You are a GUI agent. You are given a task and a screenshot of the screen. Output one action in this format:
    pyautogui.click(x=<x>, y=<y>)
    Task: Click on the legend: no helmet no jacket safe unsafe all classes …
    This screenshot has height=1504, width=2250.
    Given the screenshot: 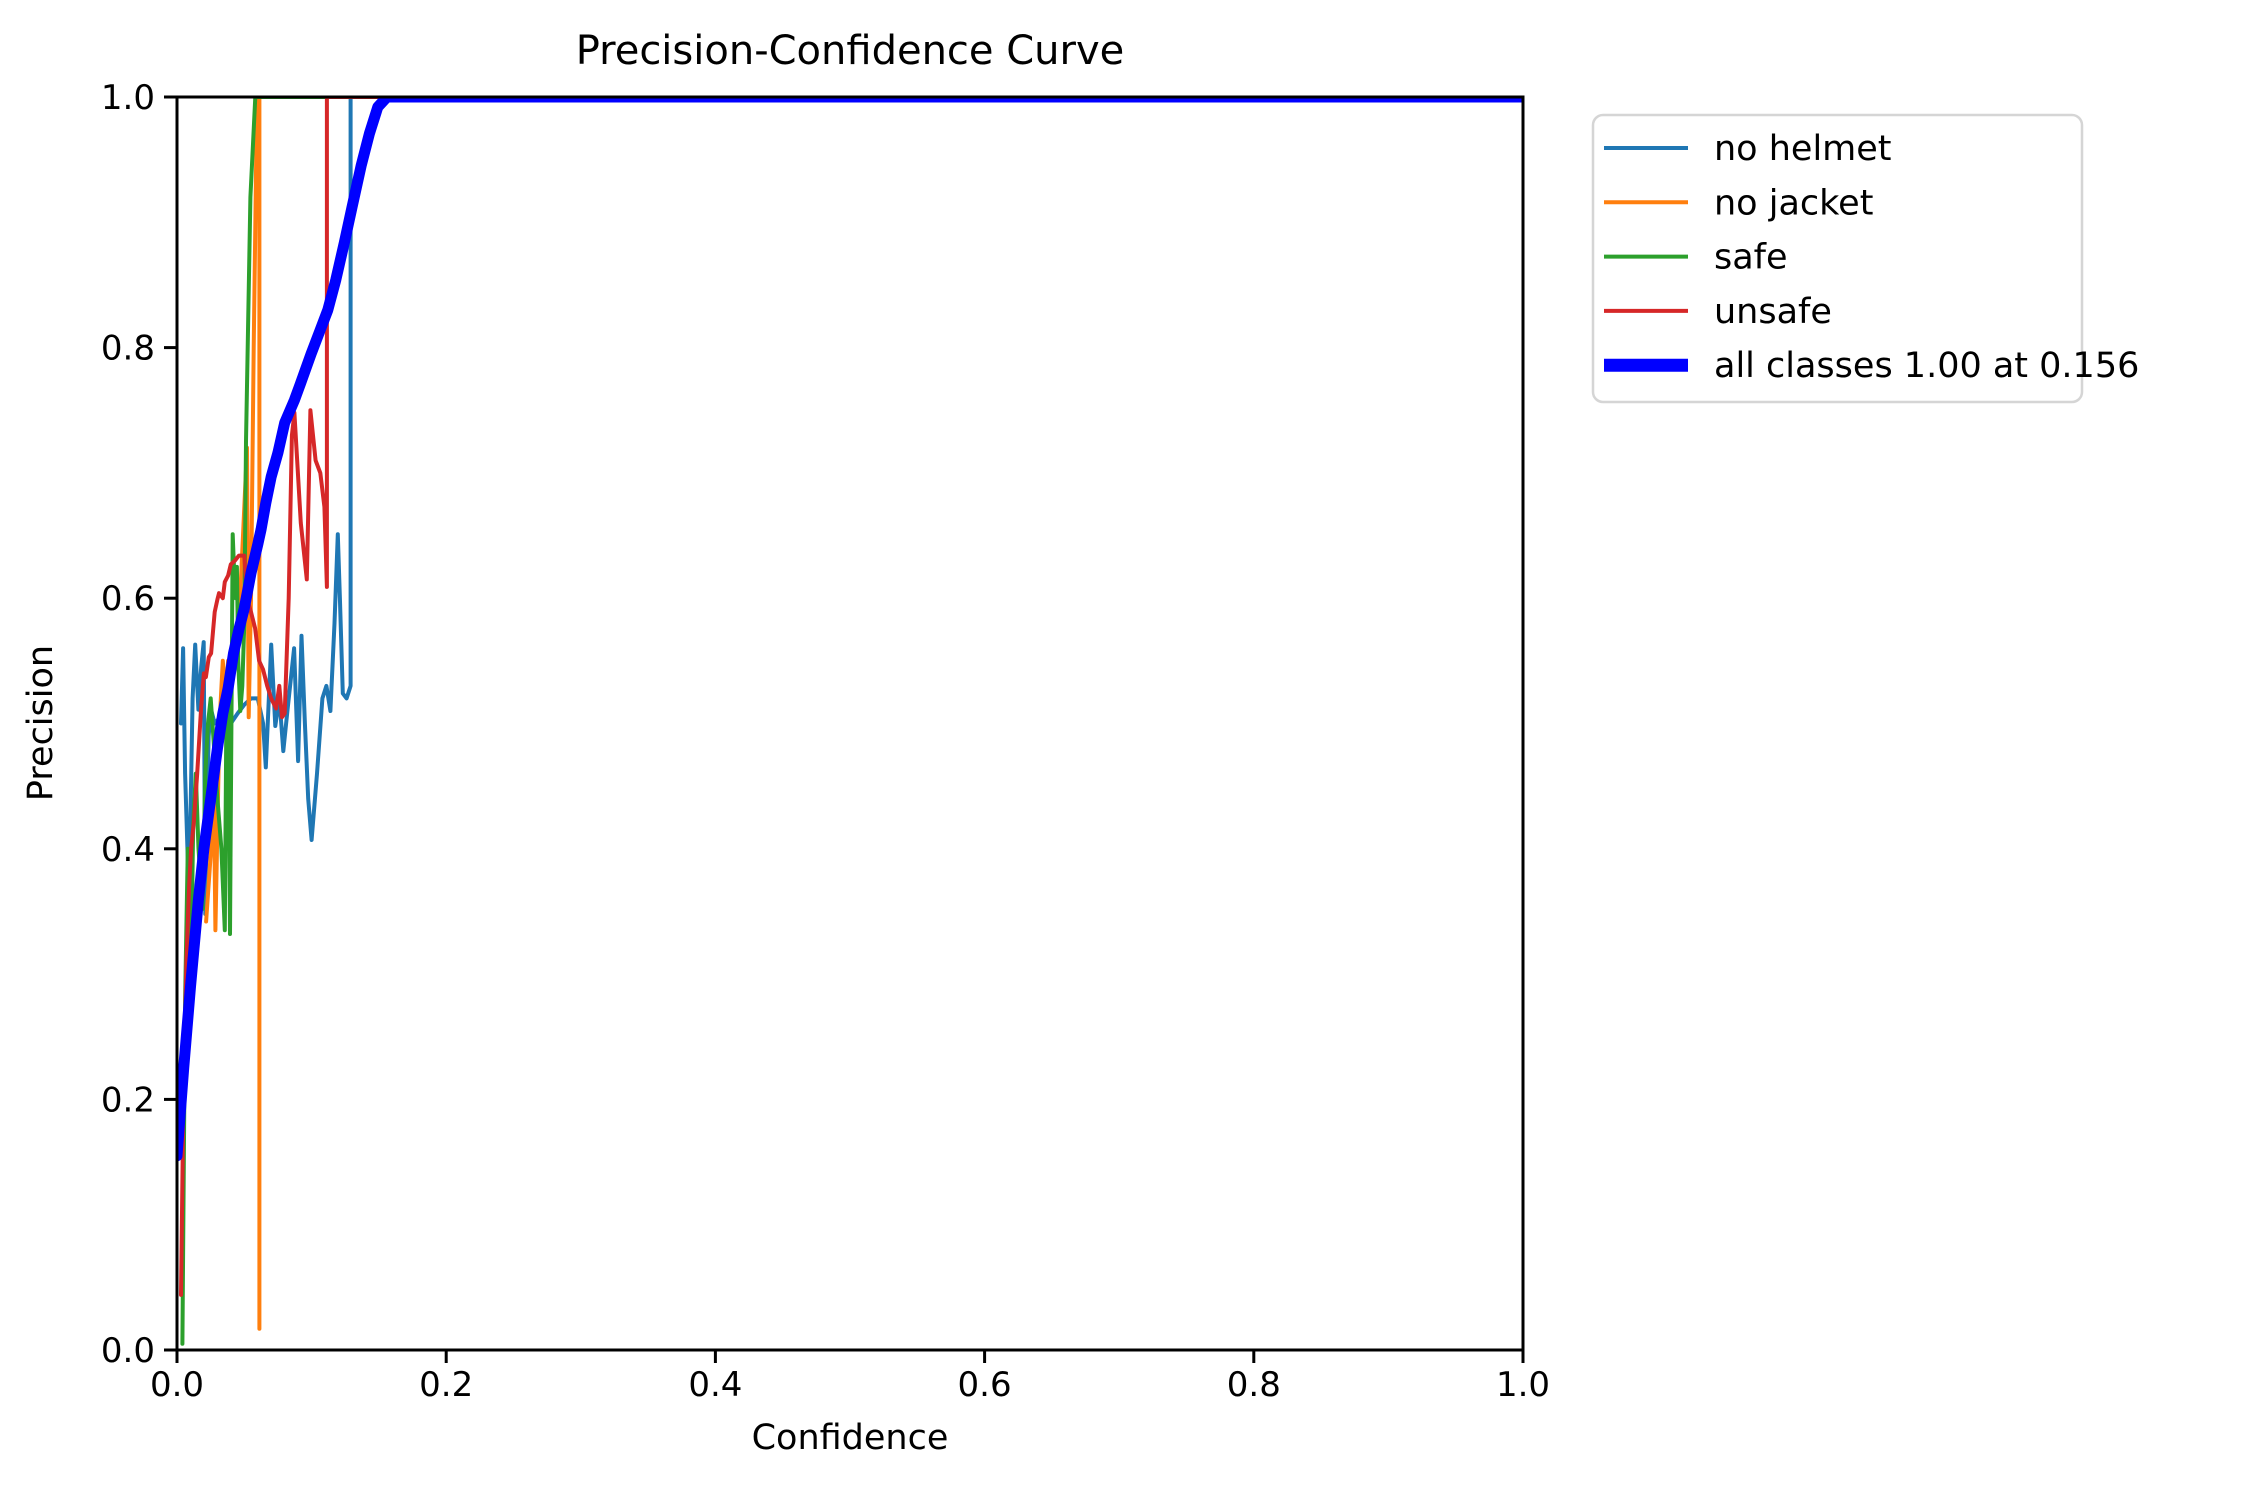 What is the action you would take?
    pyautogui.click(x=1865, y=258)
    